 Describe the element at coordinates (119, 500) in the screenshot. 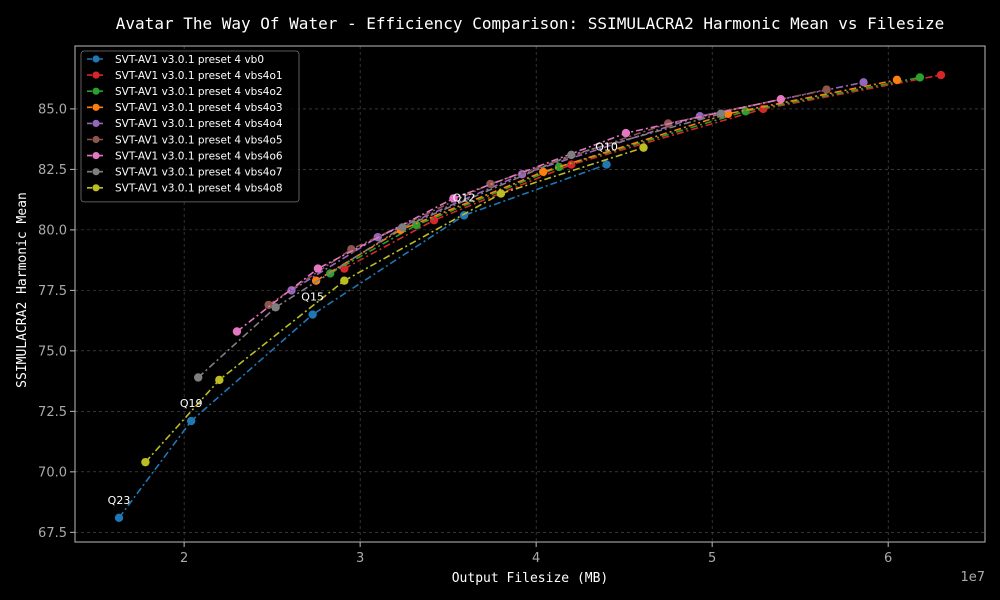

I see `annotation-label: Q23` at that location.